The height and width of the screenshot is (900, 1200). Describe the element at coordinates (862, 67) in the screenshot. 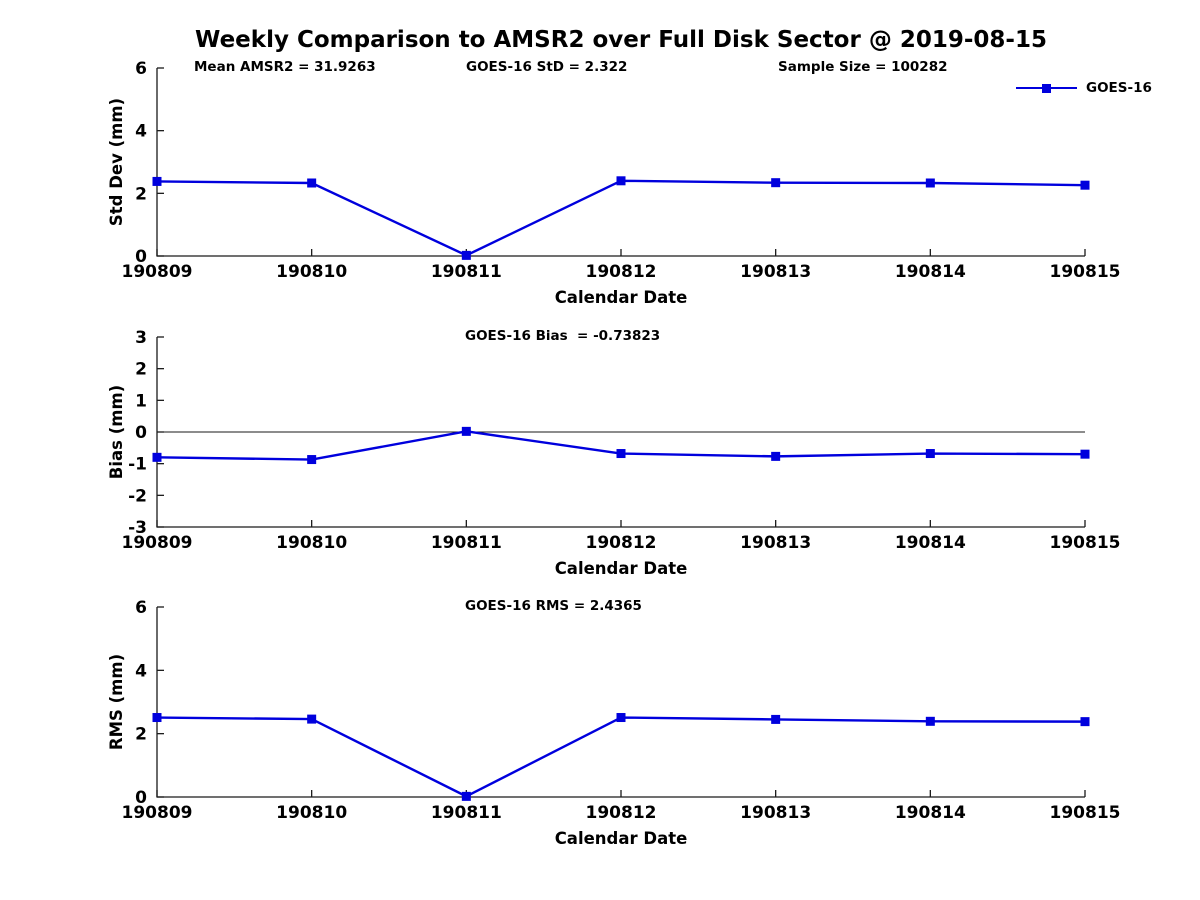

I see `stat-annotation: Sample Size = 100282` at that location.